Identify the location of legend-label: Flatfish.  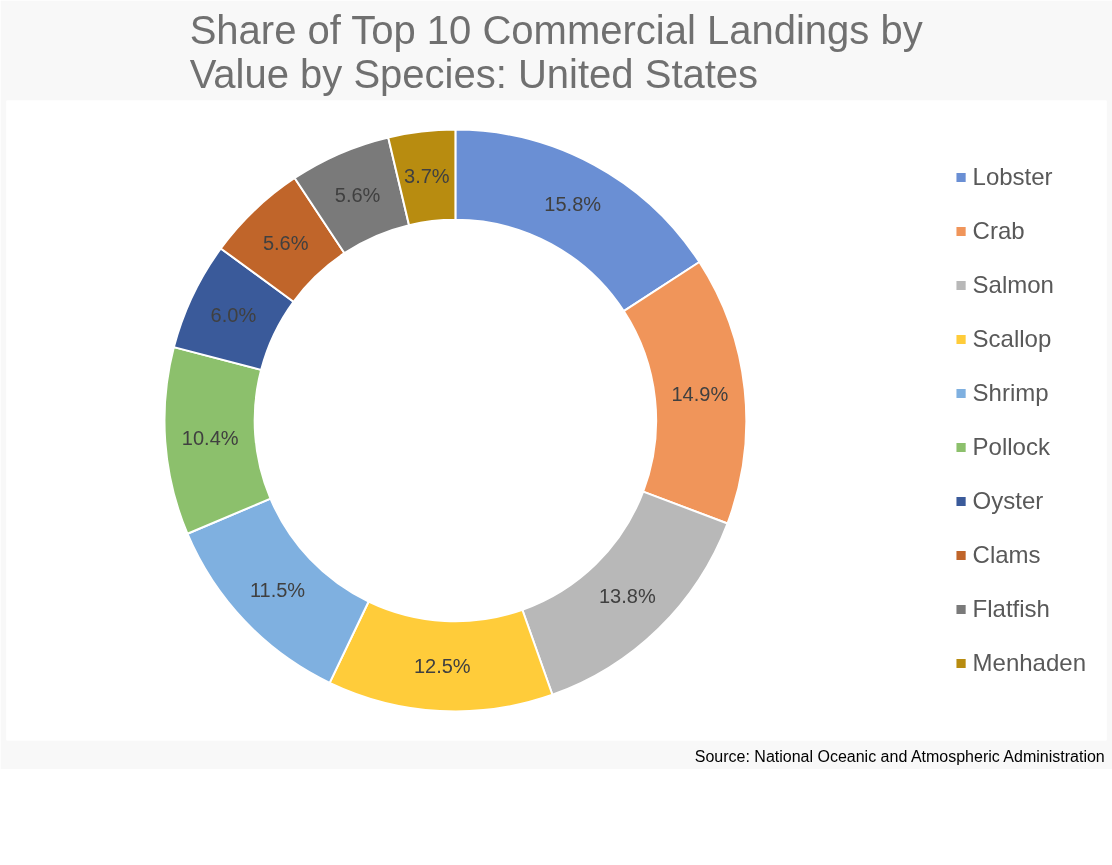
(1011, 609).